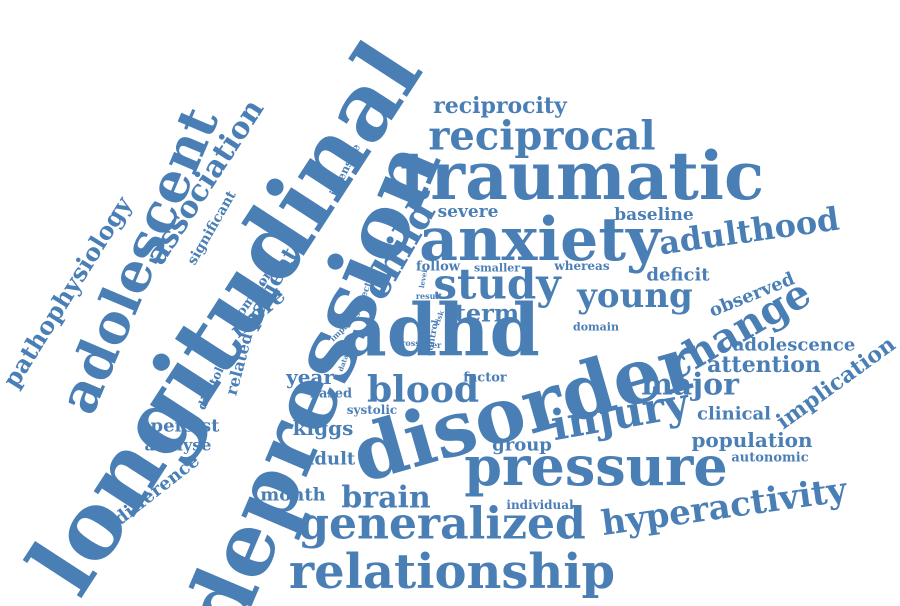 This screenshot has width=900, height=606. I want to click on word-factor: factor, so click(485, 378).